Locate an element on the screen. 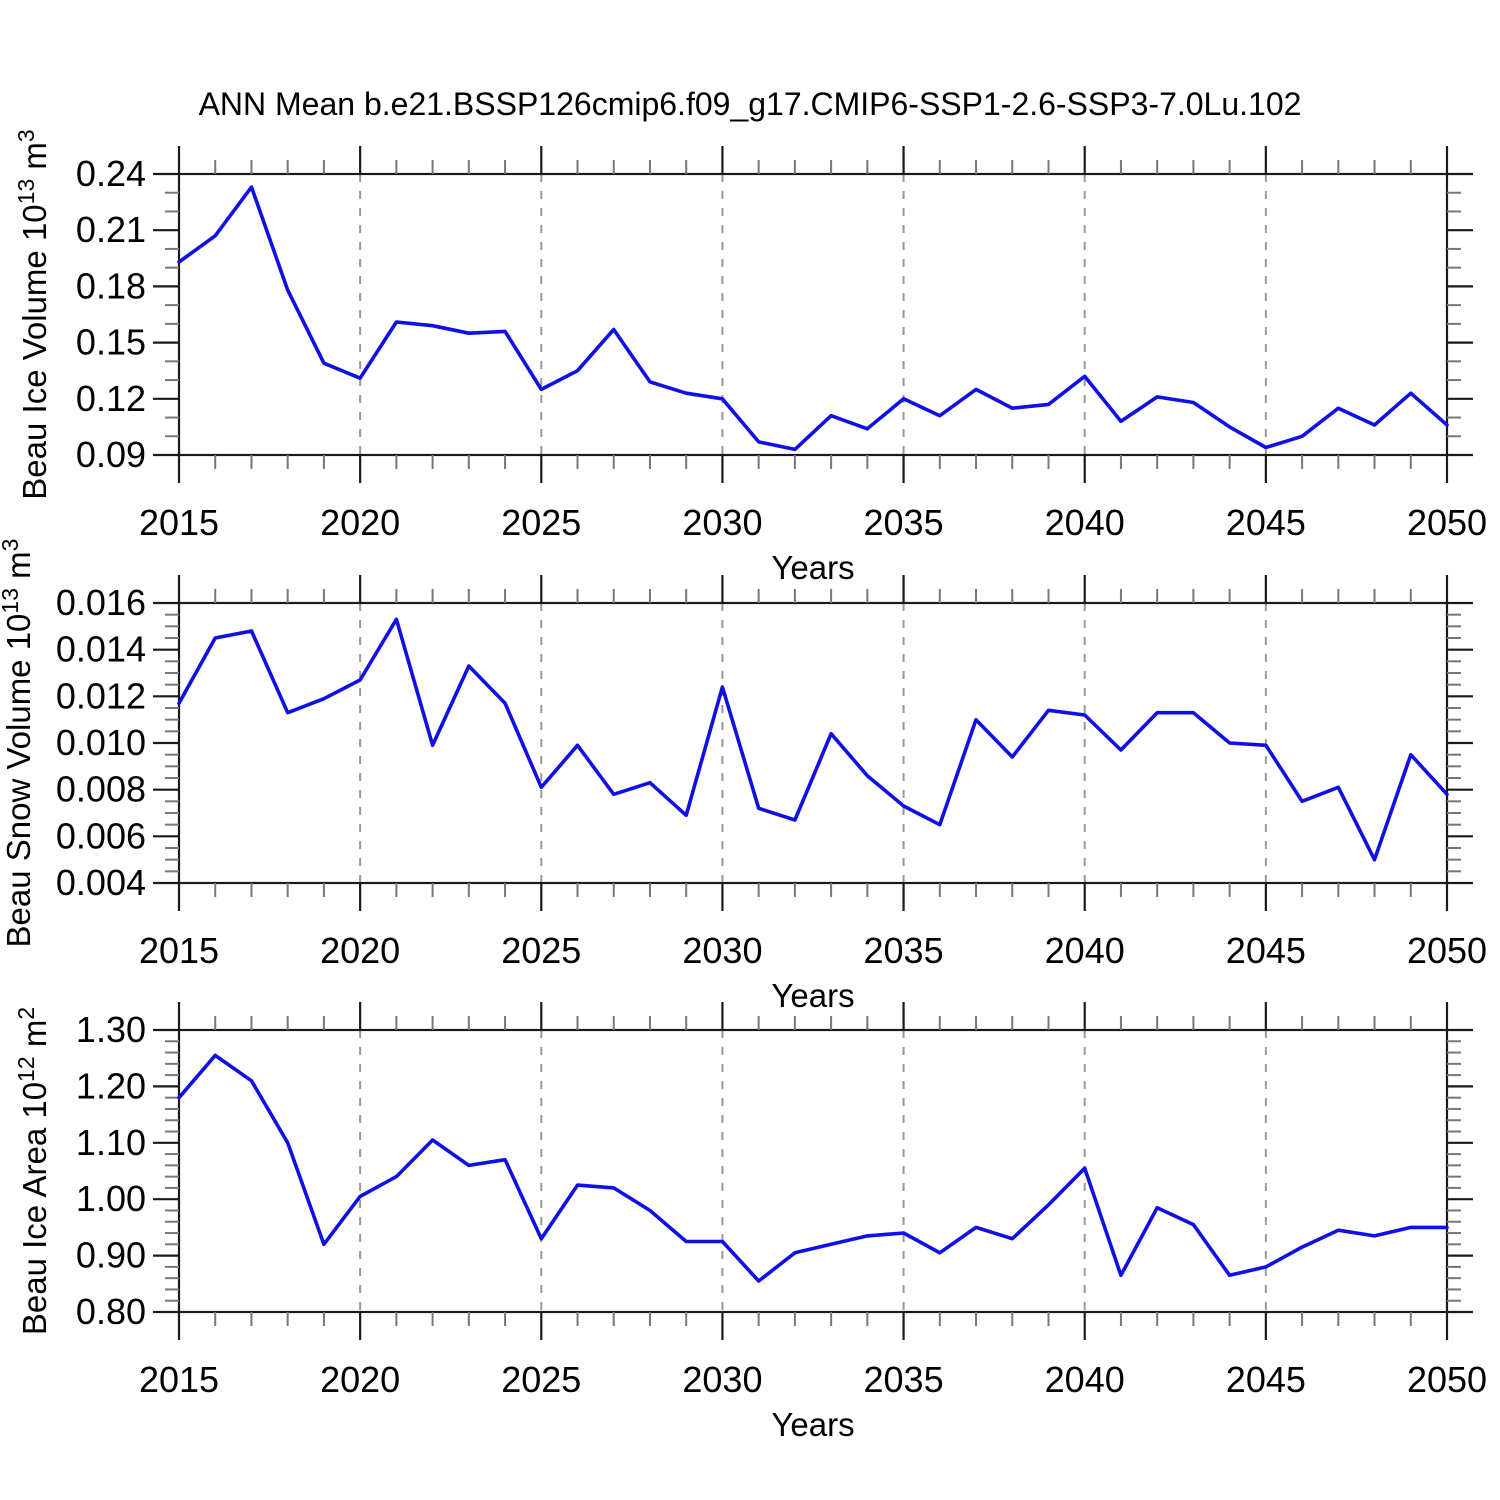 This screenshot has height=1500, width=1500. y-tick-label: 0.012 is located at coordinates (101, 695).